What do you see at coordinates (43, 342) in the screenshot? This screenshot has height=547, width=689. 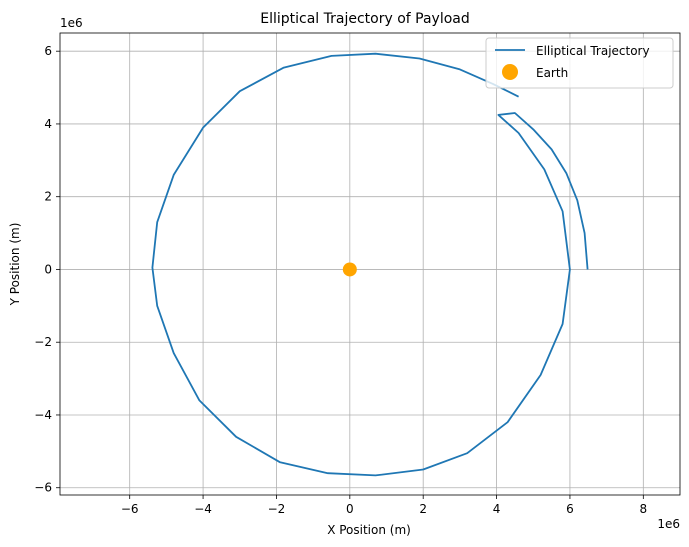 I see `y-tick-label: −2` at bounding box center [43, 342].